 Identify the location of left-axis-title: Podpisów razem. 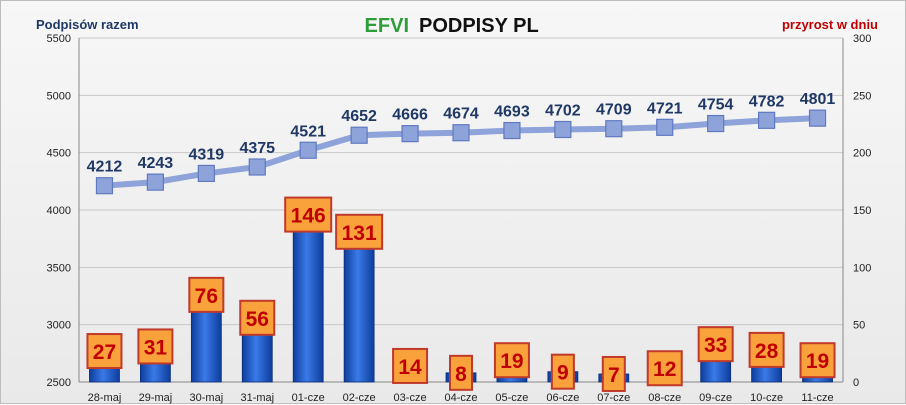
(87, 24).